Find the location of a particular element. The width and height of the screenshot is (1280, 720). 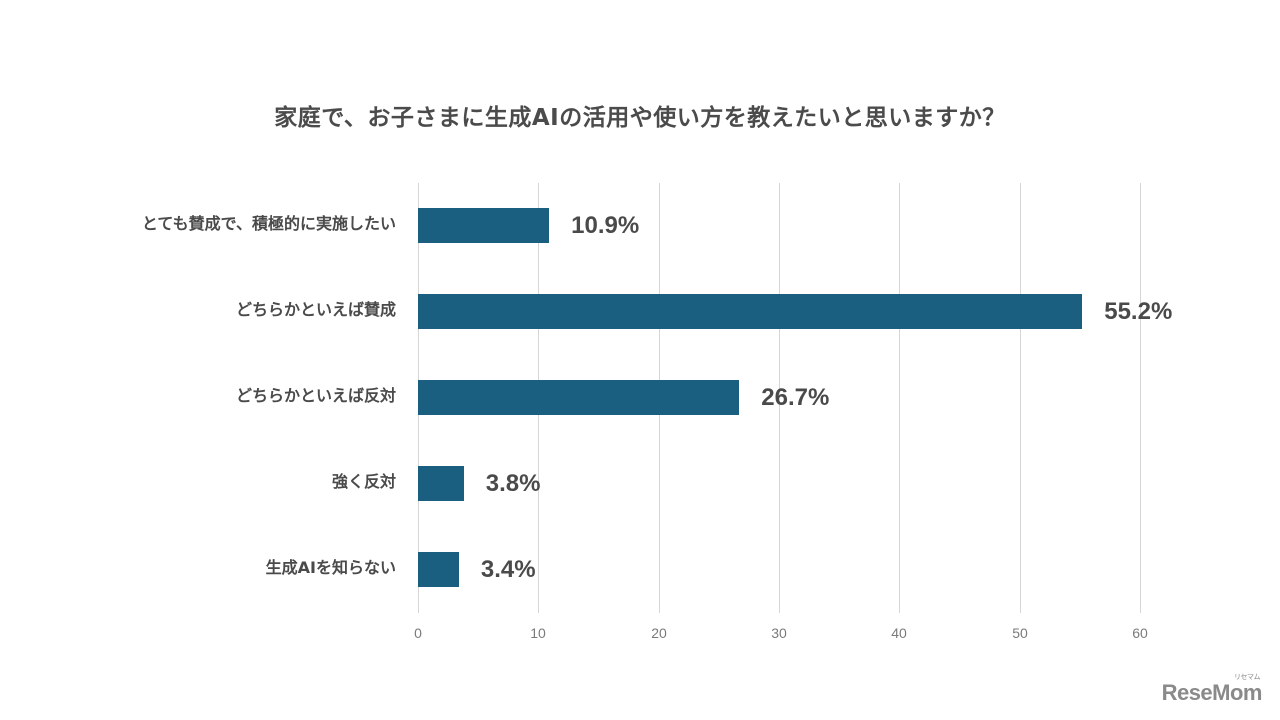

resemom-logo: ReseMom リセマム is located at coordinates (1212, 690).